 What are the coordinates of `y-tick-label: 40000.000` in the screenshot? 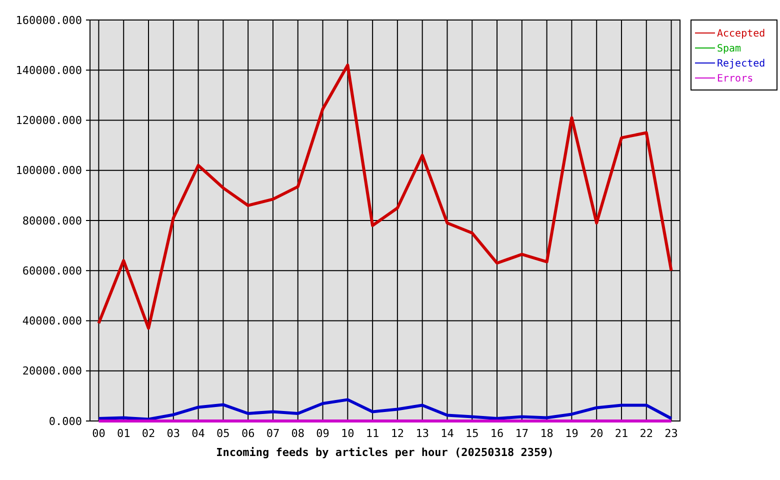 It's located at (52, 321).